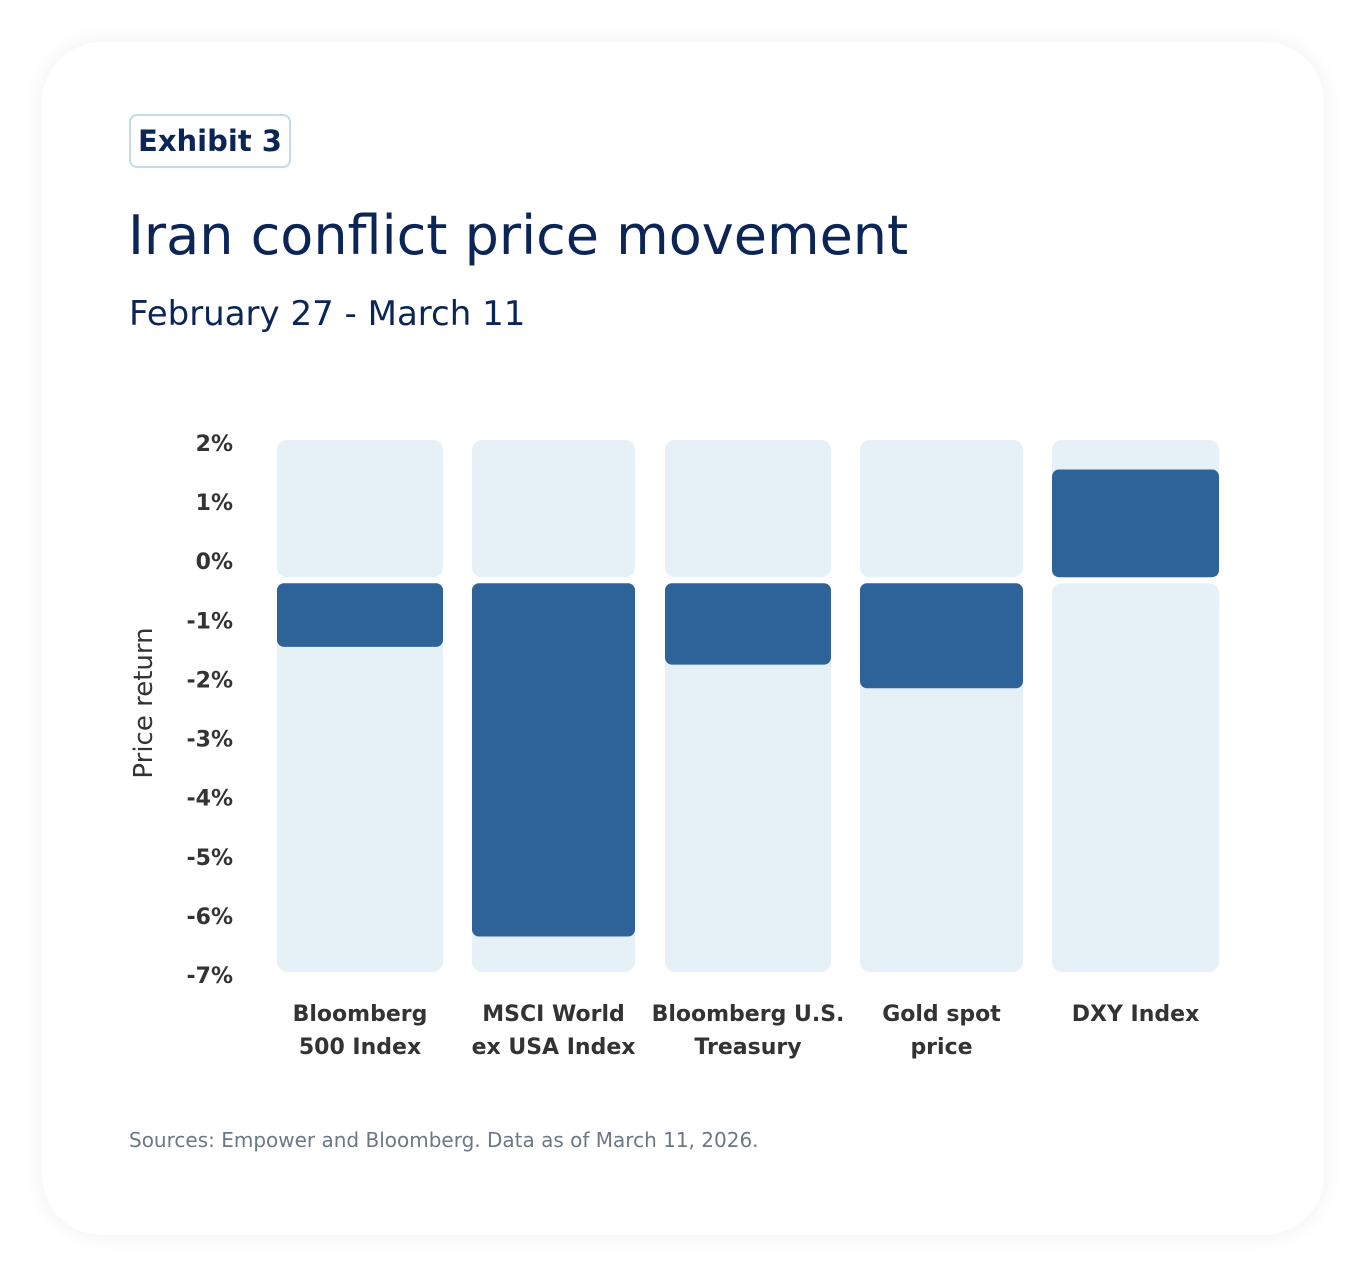  What do you see at coordinates (210, 141) in the screenshot?
I see `exhibit-badge: Exhibit 3` at bounding box center [210, 141].